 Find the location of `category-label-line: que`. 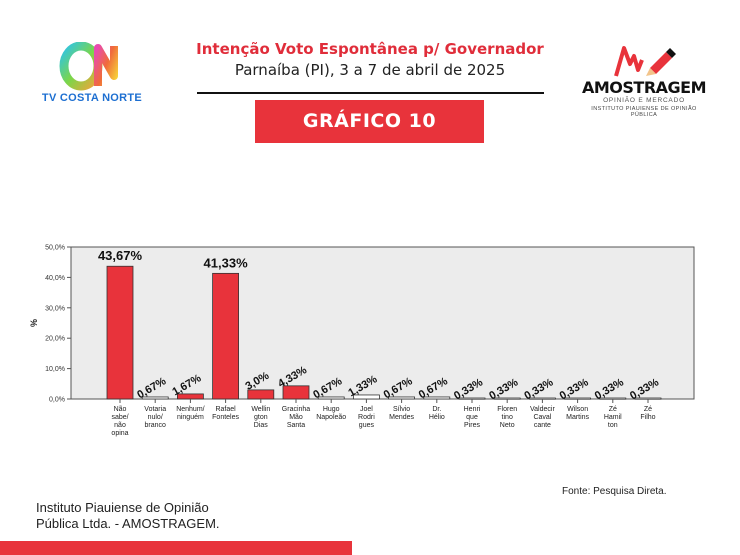

category-label-line: que is located at coordinates (472, 417).